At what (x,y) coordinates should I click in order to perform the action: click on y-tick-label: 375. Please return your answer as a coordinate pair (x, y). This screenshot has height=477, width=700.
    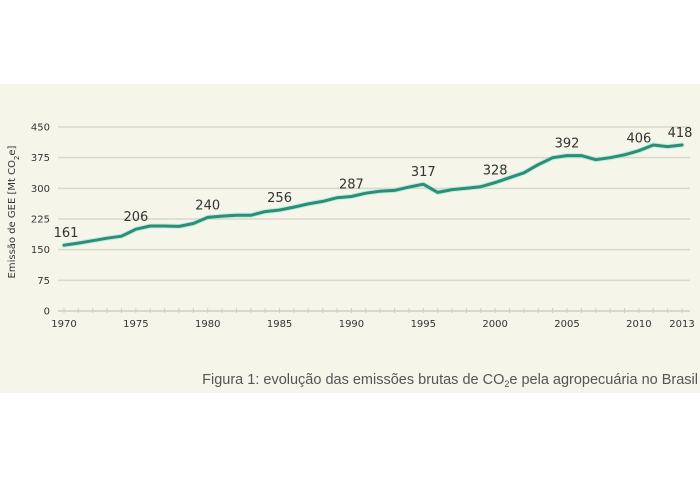
    Looking at the image, I should click on (40, 158).